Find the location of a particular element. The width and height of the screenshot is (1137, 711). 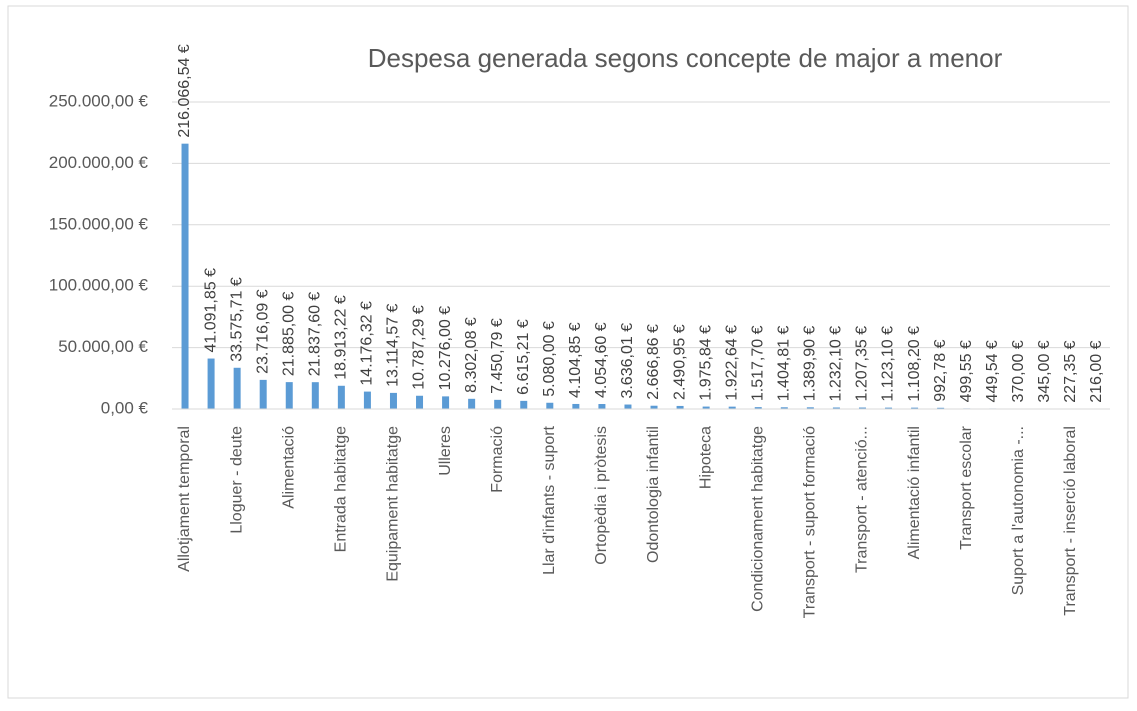

x-tick-label: Formació is located at coordinates (497, 459).